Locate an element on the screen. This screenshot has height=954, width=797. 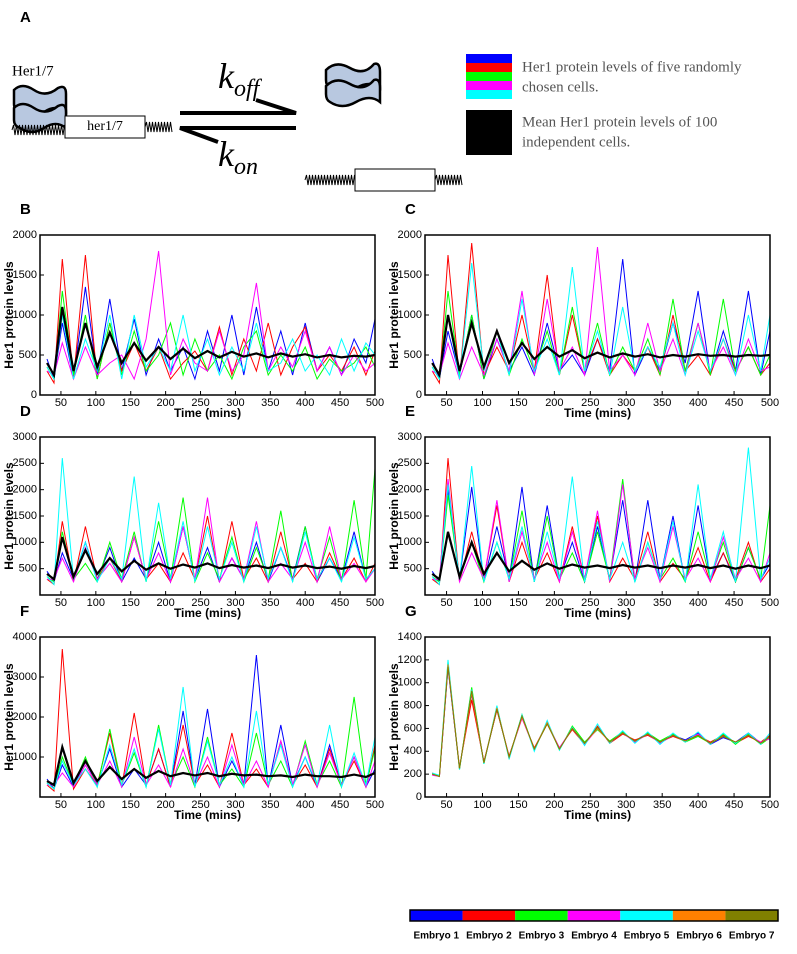
k-on: kon is located at coordinates (238, 156).